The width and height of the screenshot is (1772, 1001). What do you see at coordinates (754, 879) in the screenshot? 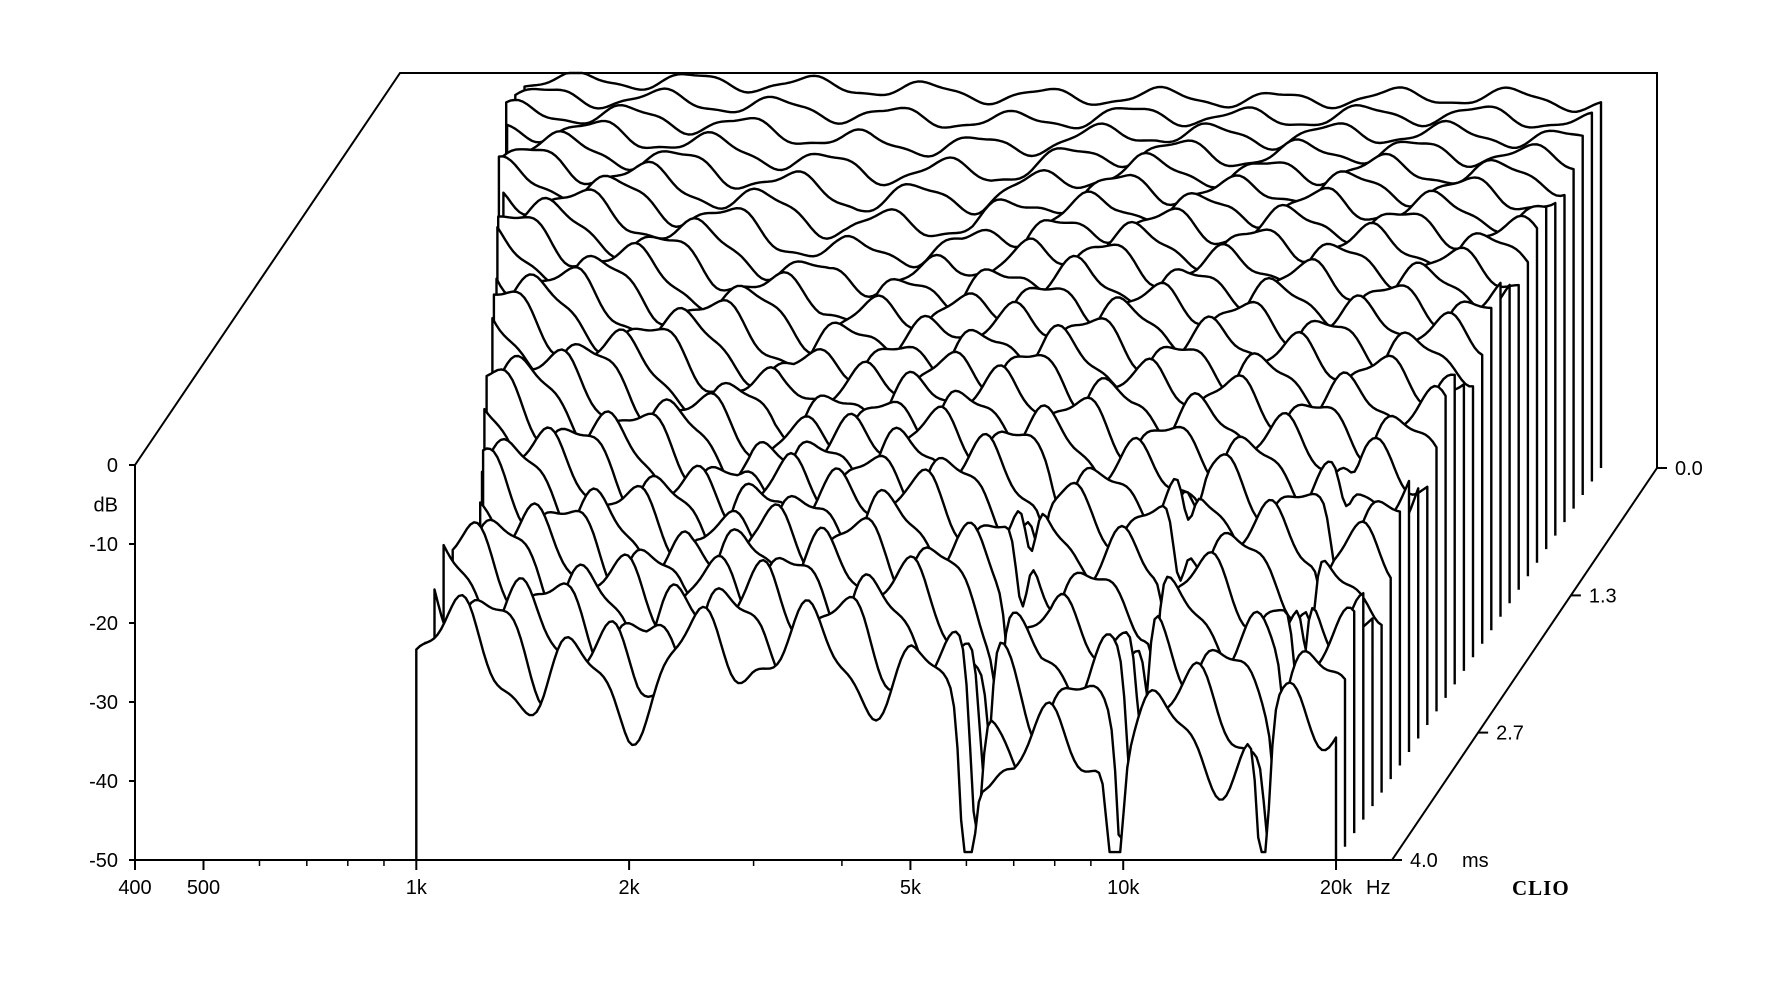
I see `x-axis: 400 500 1k 2k 5k 10k 20k Hz` at bounding box center [754, 879].